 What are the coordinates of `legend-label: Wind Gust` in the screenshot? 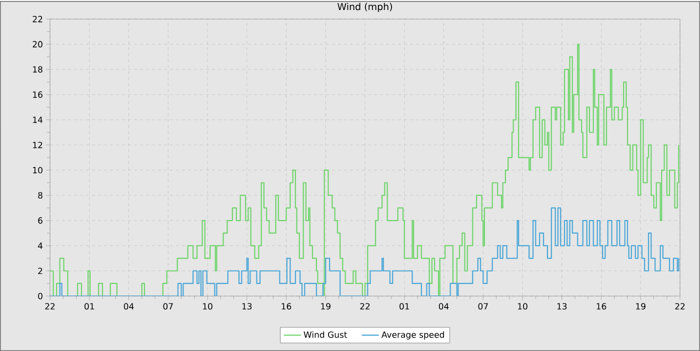 It's located at (326, 334).